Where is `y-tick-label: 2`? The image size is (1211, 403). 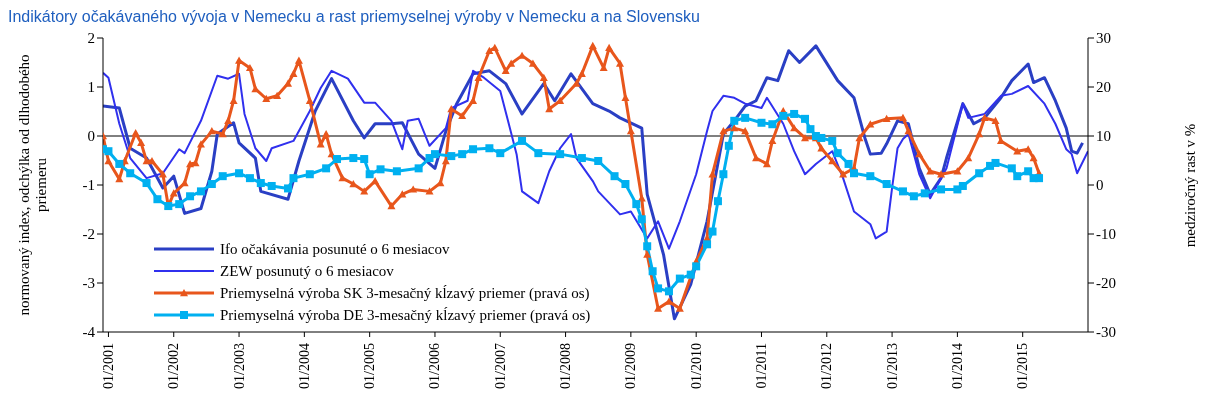
y-tick-label: 2 is located at coordinates (91, 38).